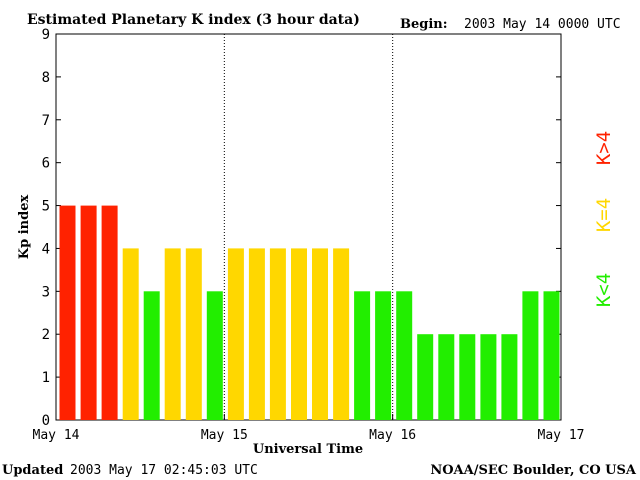 The height and width of the screenshot is (480, 640). Describe the element at coordinates (392, 435) in the screenshot. I see `x-tick-label: May 16` at that location.